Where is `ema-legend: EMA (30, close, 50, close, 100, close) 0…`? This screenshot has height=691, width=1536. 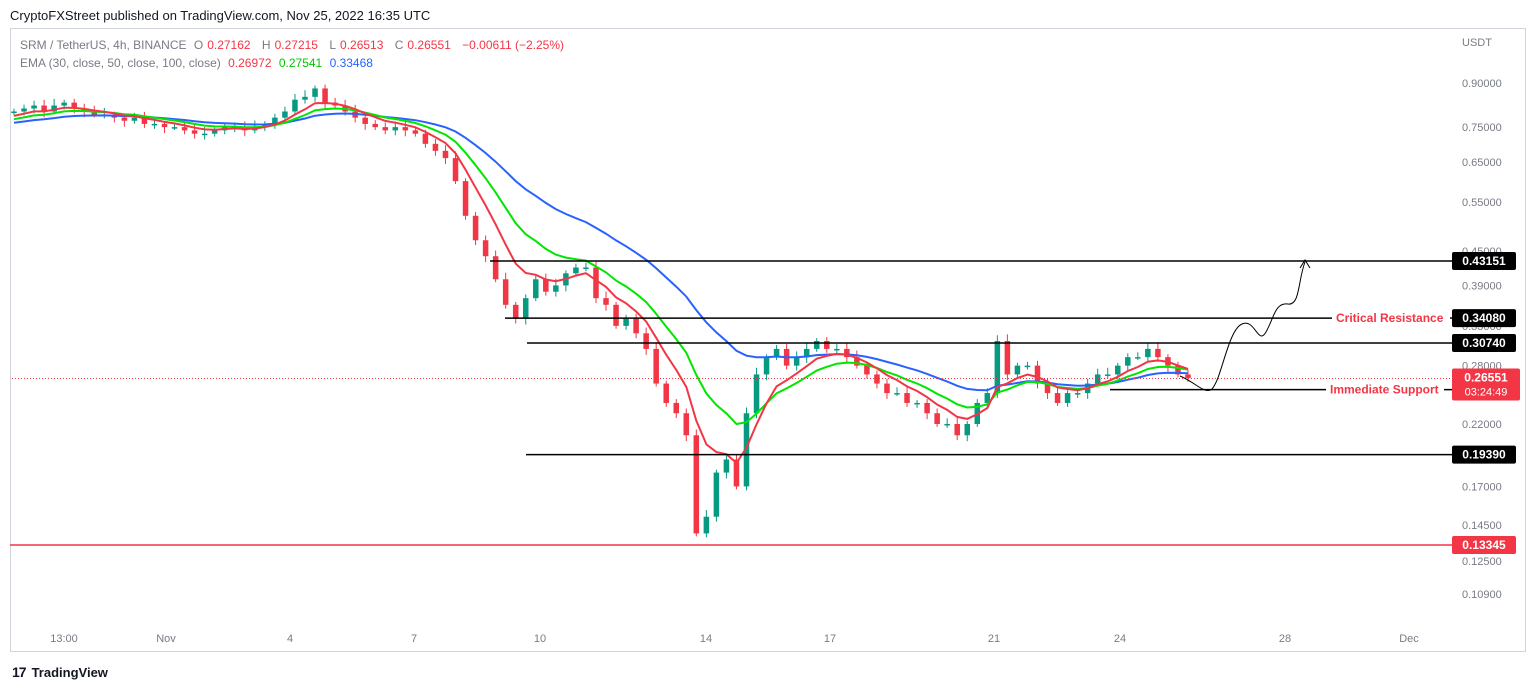
ema-legend: EMA (30, close, 50, close, 100, close) 0… is located at coordinates (198, 63).